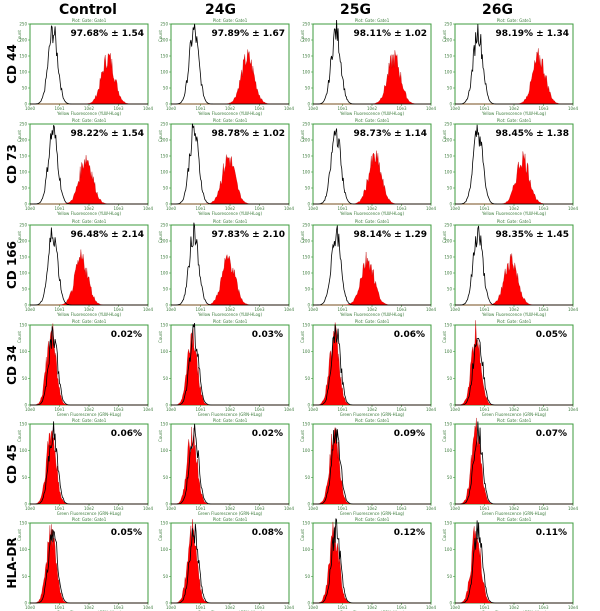  Describe the element at coordinates (391, 134) in the screenshot. I see `percent-positive-label: 98.73% ± 1.14` at that location.